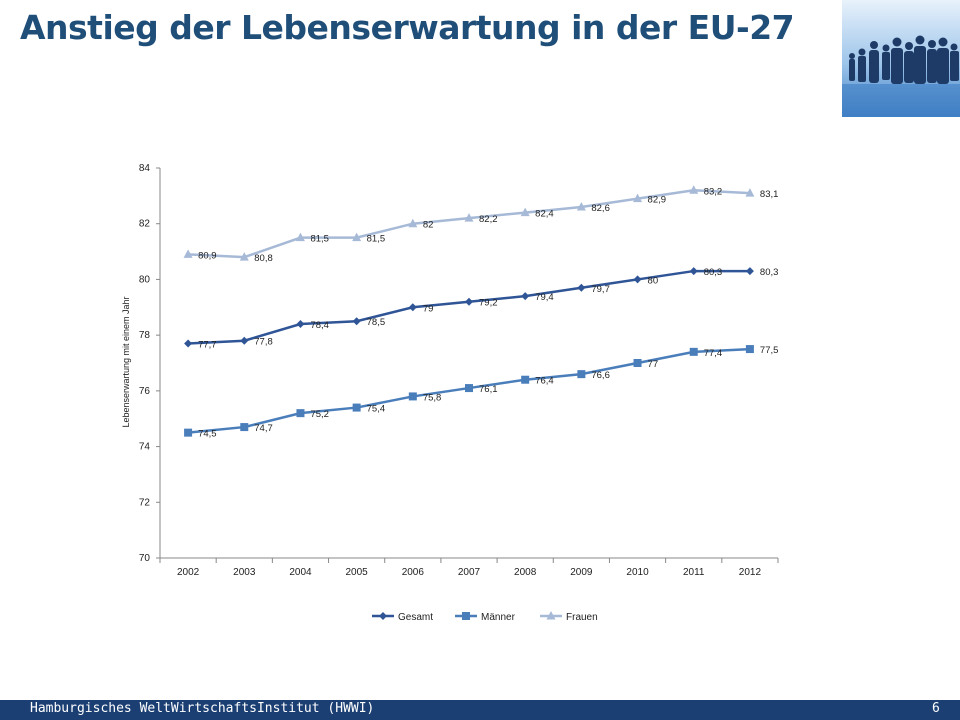  What do you see at coordinates (713, 191) in the screenshot?
I see `data-label: 83,2` at bounding box center [713, 191].